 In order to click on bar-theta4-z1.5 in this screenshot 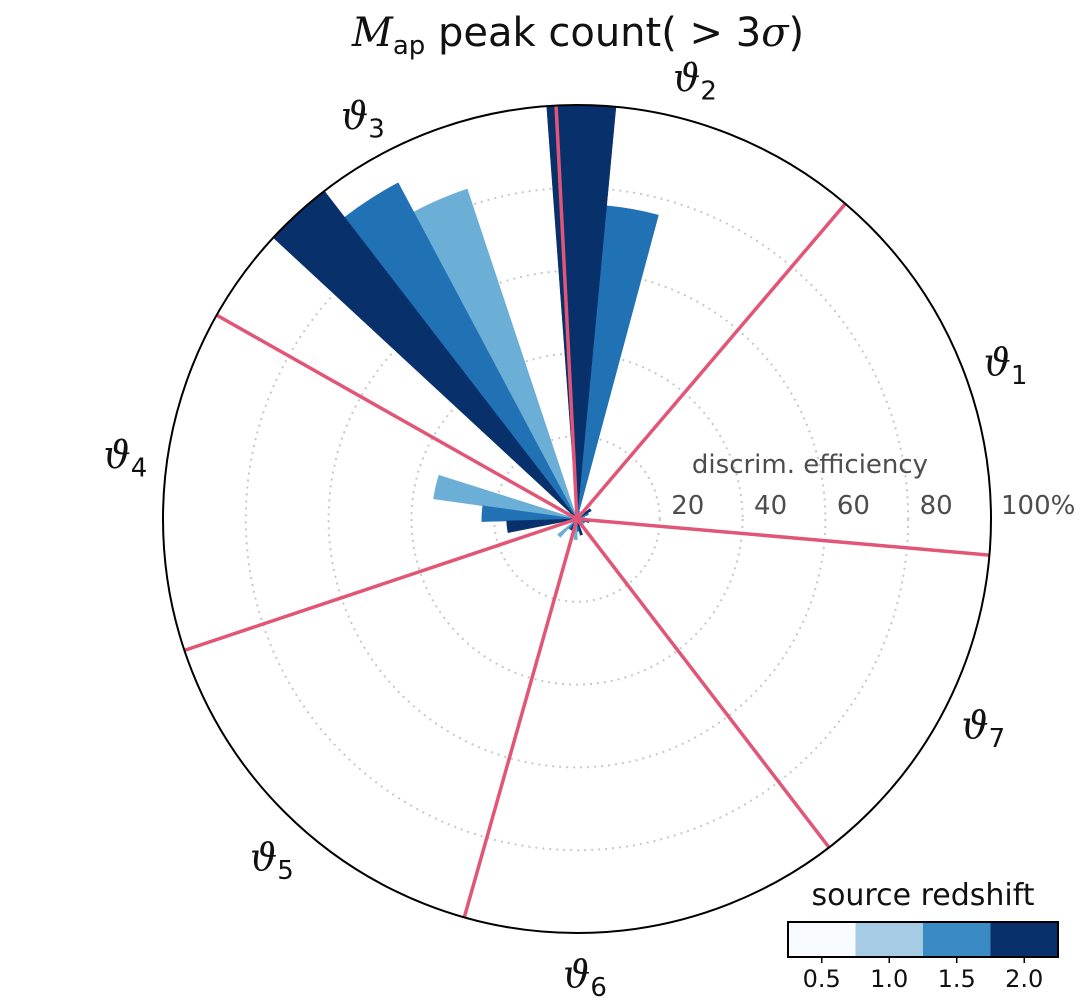, I will do `click(529, 513)`.